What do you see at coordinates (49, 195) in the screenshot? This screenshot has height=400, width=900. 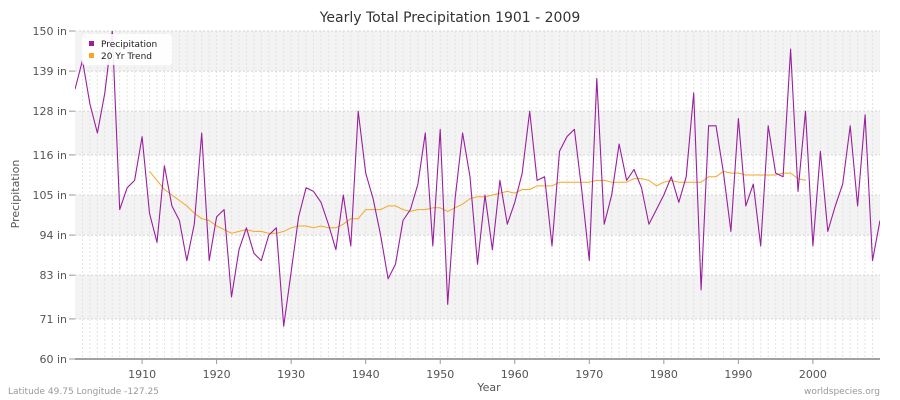 I see `y-tick-label: 105 in` at bounding box center [49, 195].